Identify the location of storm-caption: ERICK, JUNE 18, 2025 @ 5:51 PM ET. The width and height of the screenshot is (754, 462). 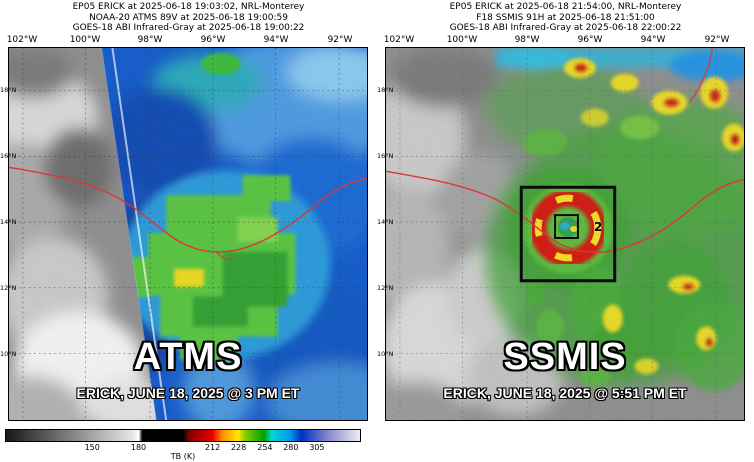
(565, 393).